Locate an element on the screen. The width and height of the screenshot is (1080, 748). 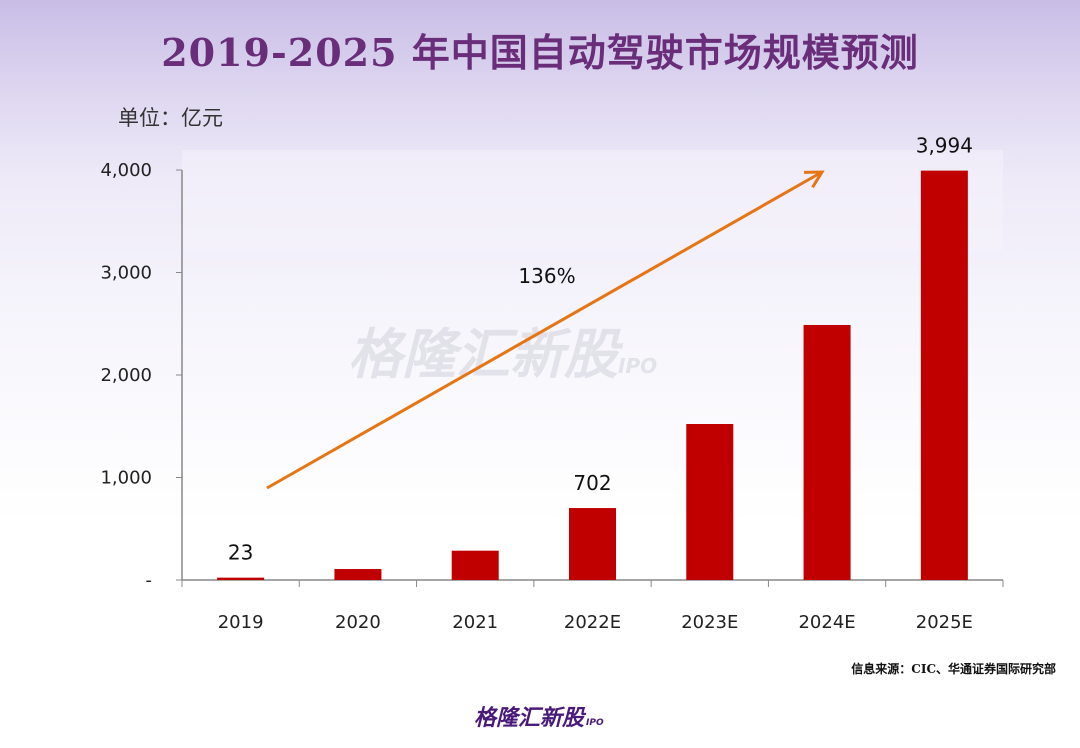
x-tick-label: 2020 is located at coordinates (358, 622).